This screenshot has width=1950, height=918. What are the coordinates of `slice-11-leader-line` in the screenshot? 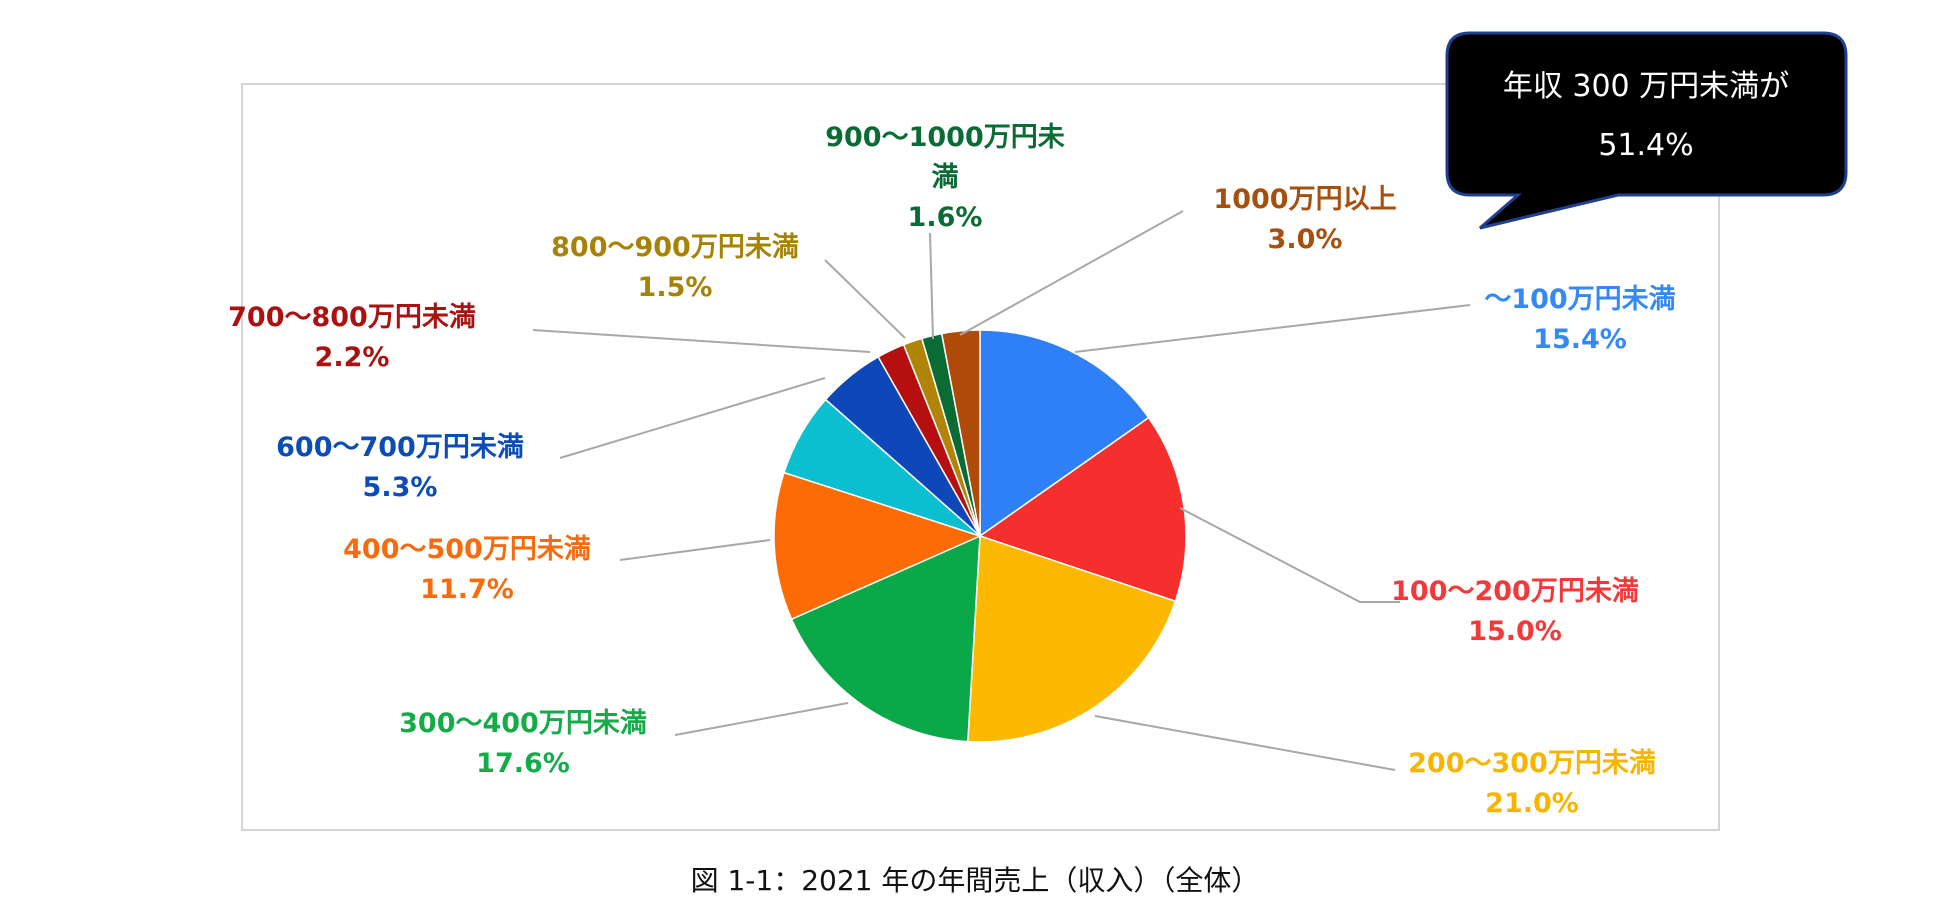 It's located at (1071, 273).